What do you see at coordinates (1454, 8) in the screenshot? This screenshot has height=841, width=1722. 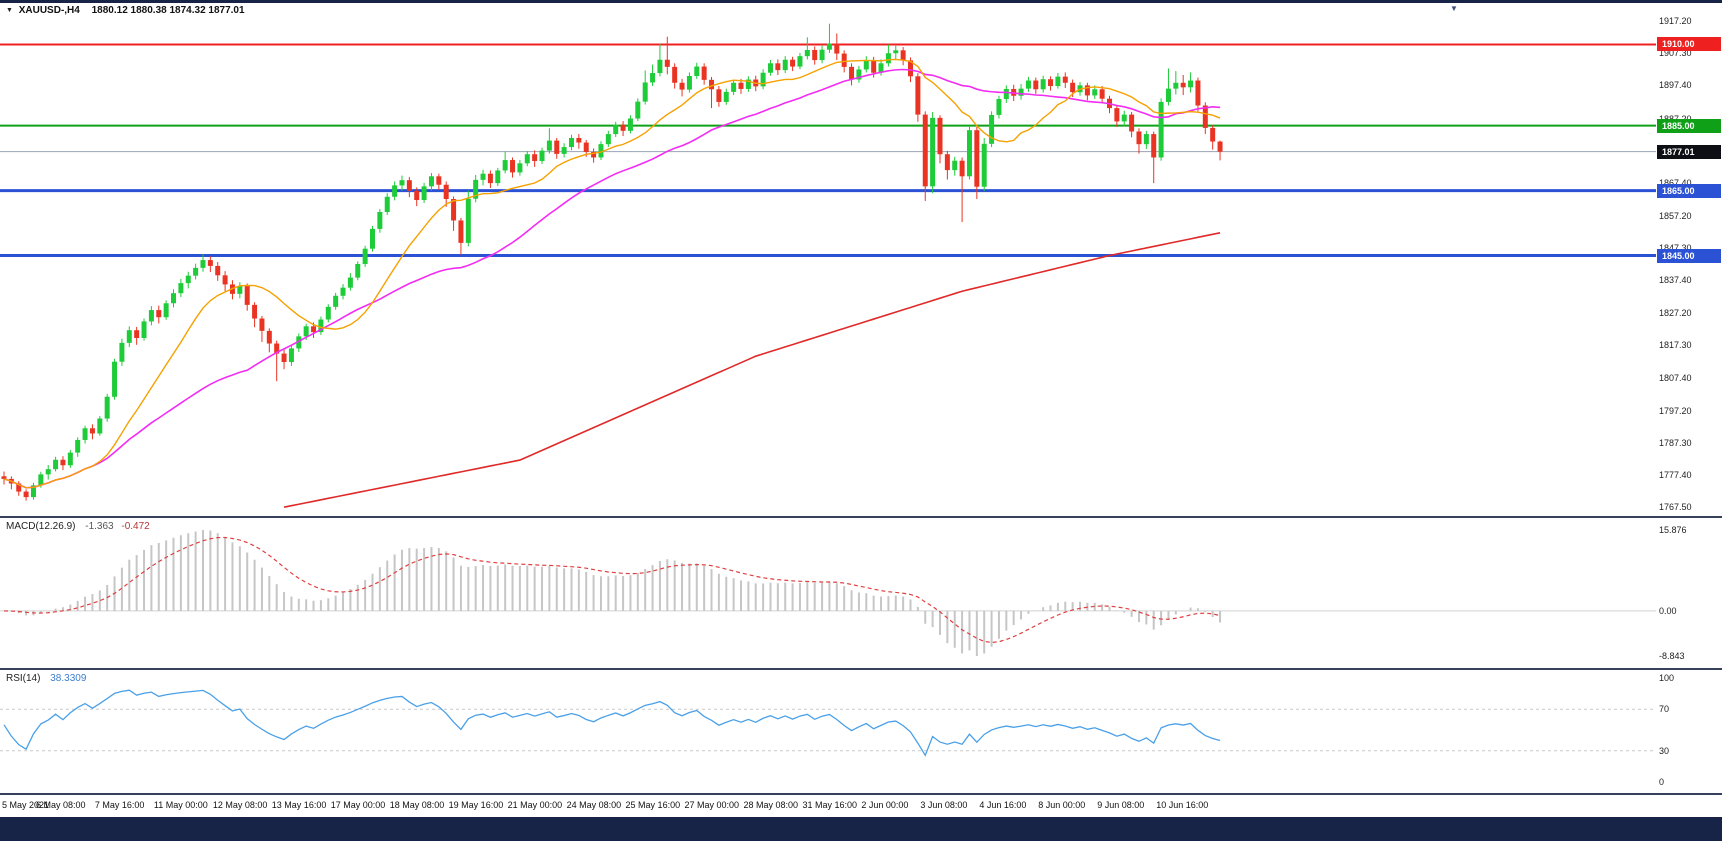 I see `scroll-position-icon: ▼` at bounding box center [1454, 8].